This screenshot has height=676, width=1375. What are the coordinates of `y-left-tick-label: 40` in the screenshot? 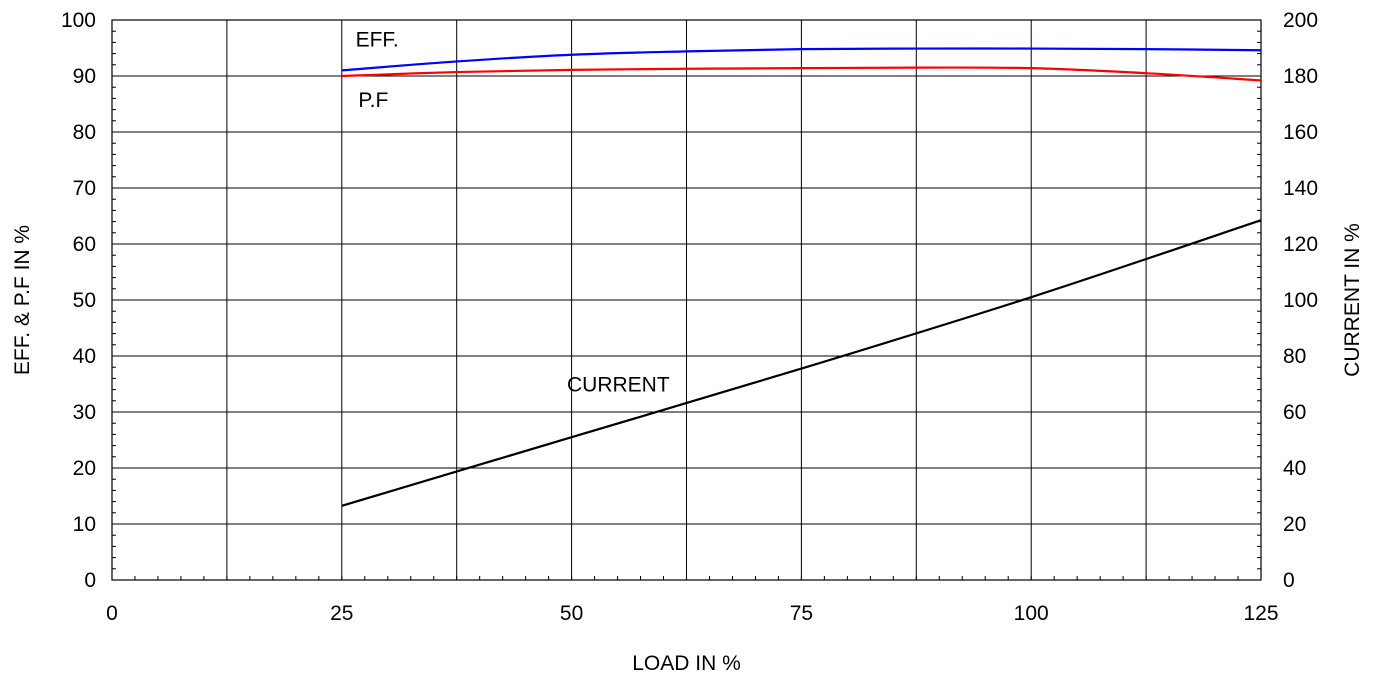 It's located at (84, 356).